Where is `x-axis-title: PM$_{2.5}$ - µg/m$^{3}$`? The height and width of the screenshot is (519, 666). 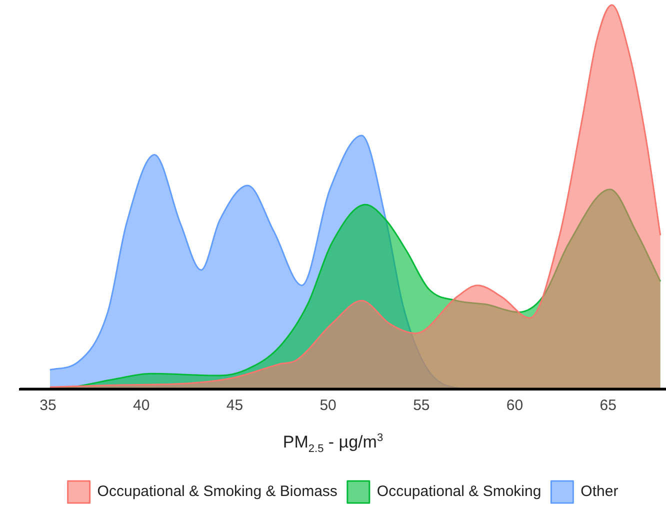
x-axis-title: PM$_{2.5}$ - µg/m$^{3}$ is located at coordinates (333, 444).